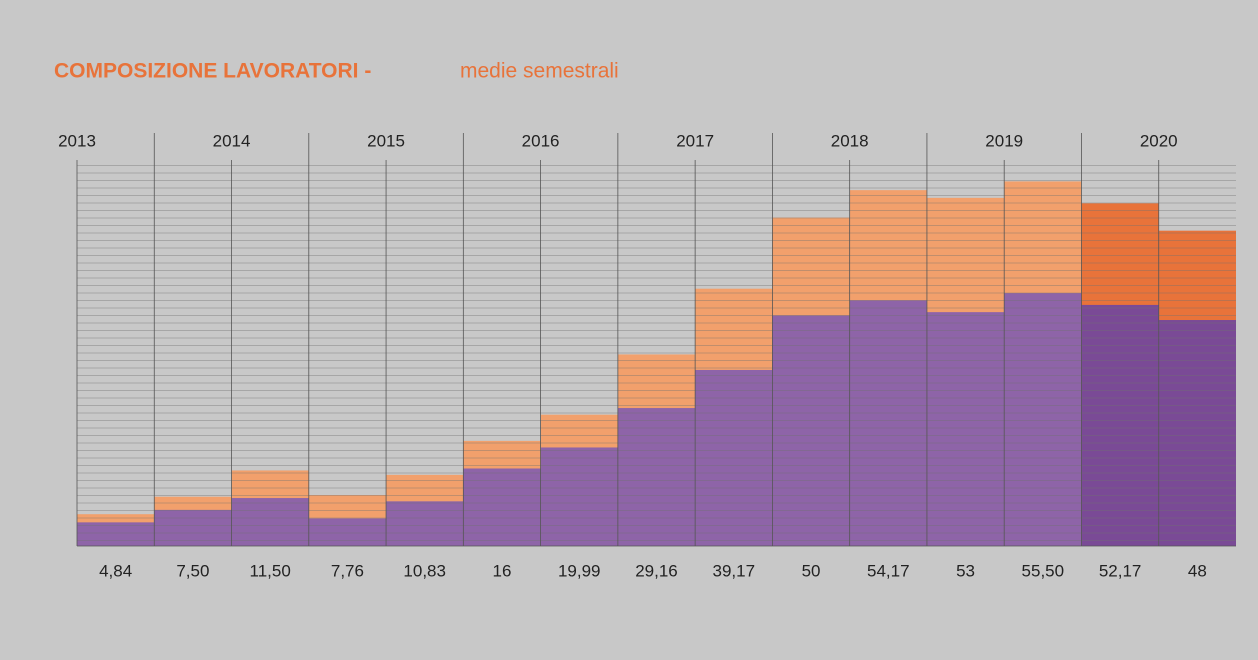 The image size is (1258, 660). I want to click on year-label: 2018, so click(850, 140).